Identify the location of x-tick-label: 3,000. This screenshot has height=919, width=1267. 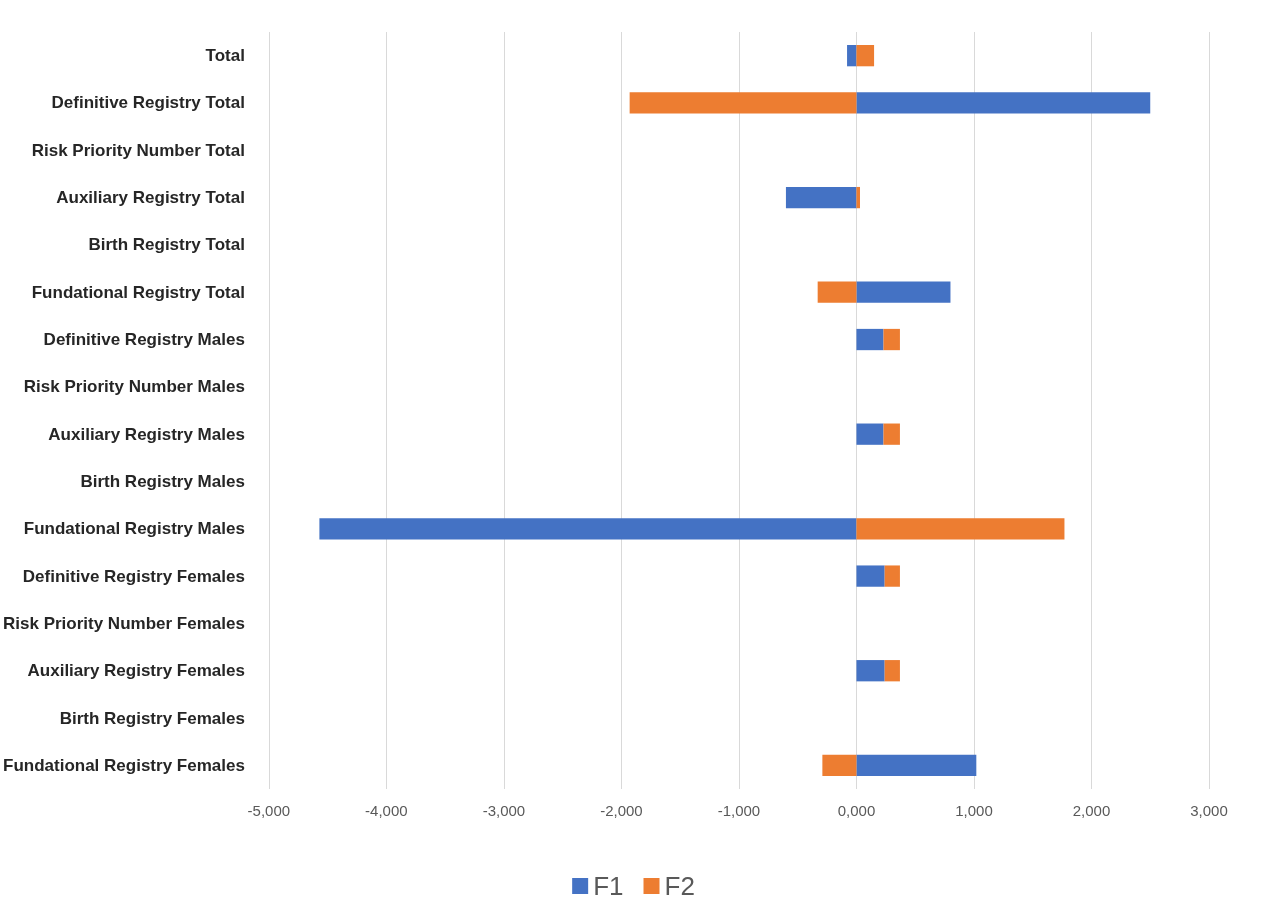
(1209, 810).